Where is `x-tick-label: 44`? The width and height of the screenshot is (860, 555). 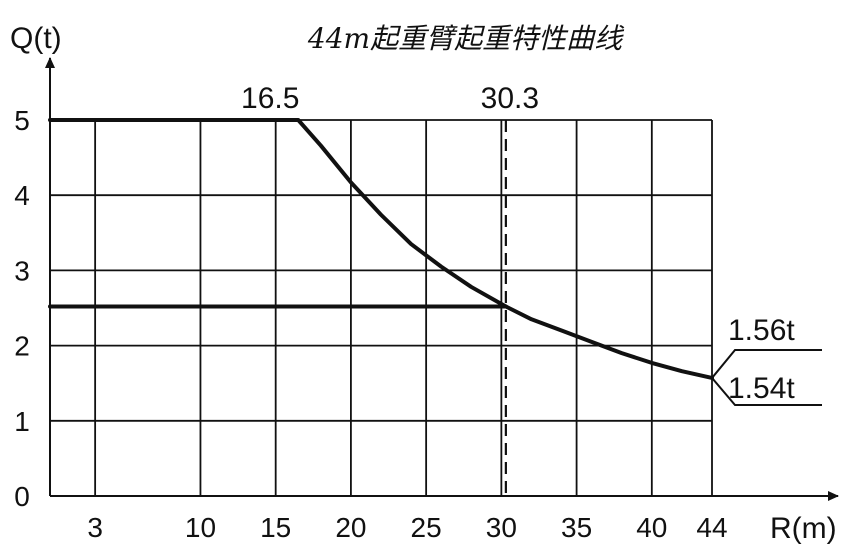
x-tick-label: 44 is located at coordinates (711, 527).